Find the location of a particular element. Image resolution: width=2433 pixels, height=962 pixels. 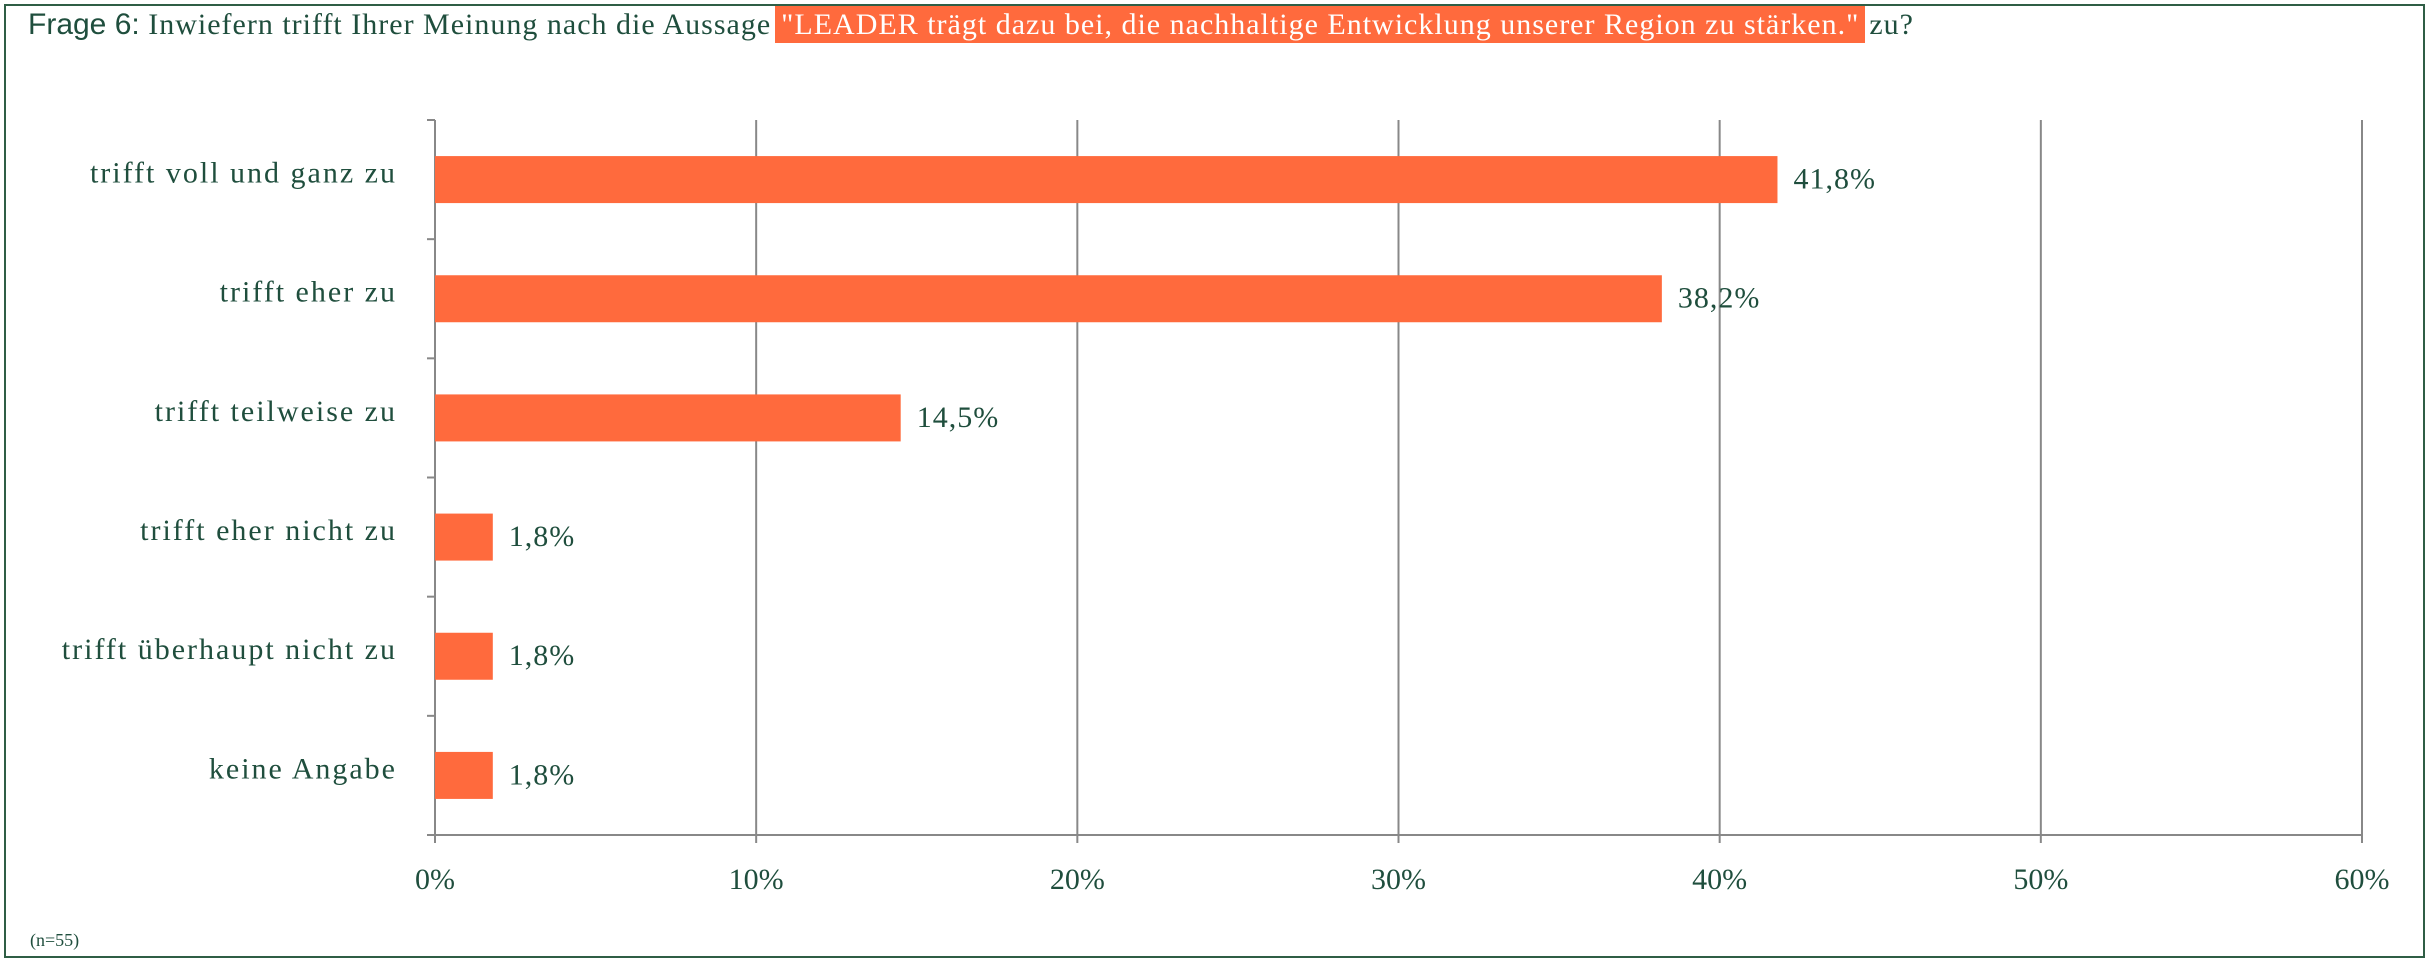

footnote: (n=55) is located at coordinates (55, 940).